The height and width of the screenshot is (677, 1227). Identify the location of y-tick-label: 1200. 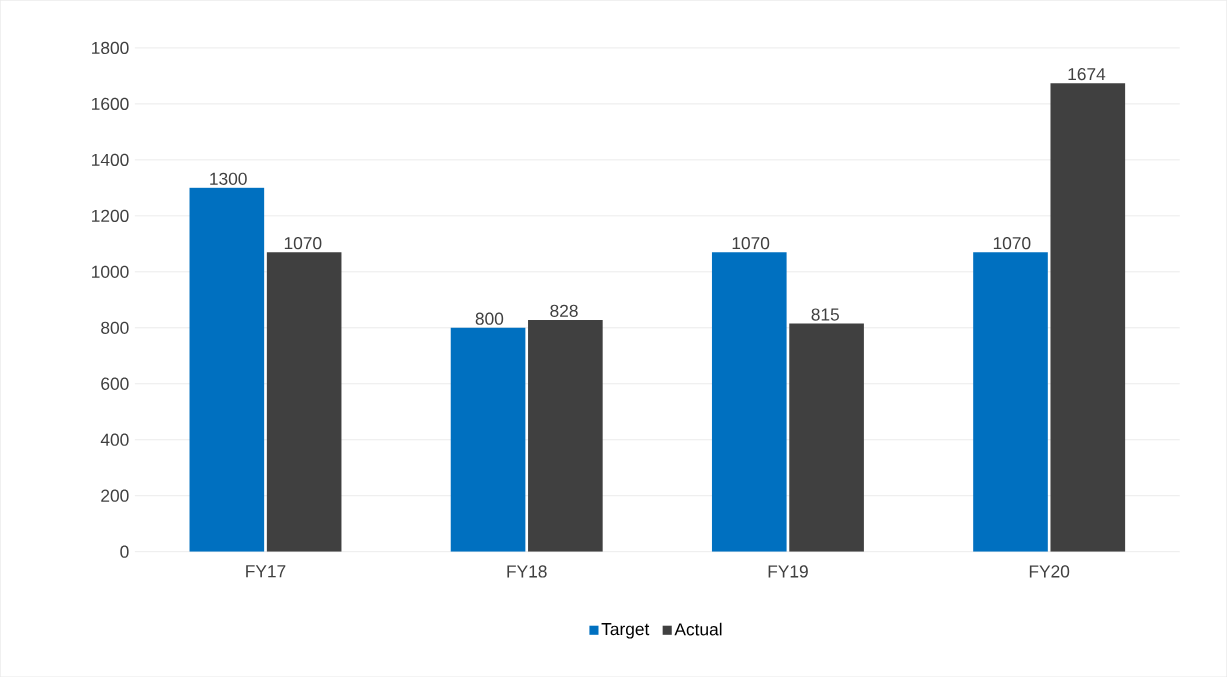
(110, 215).